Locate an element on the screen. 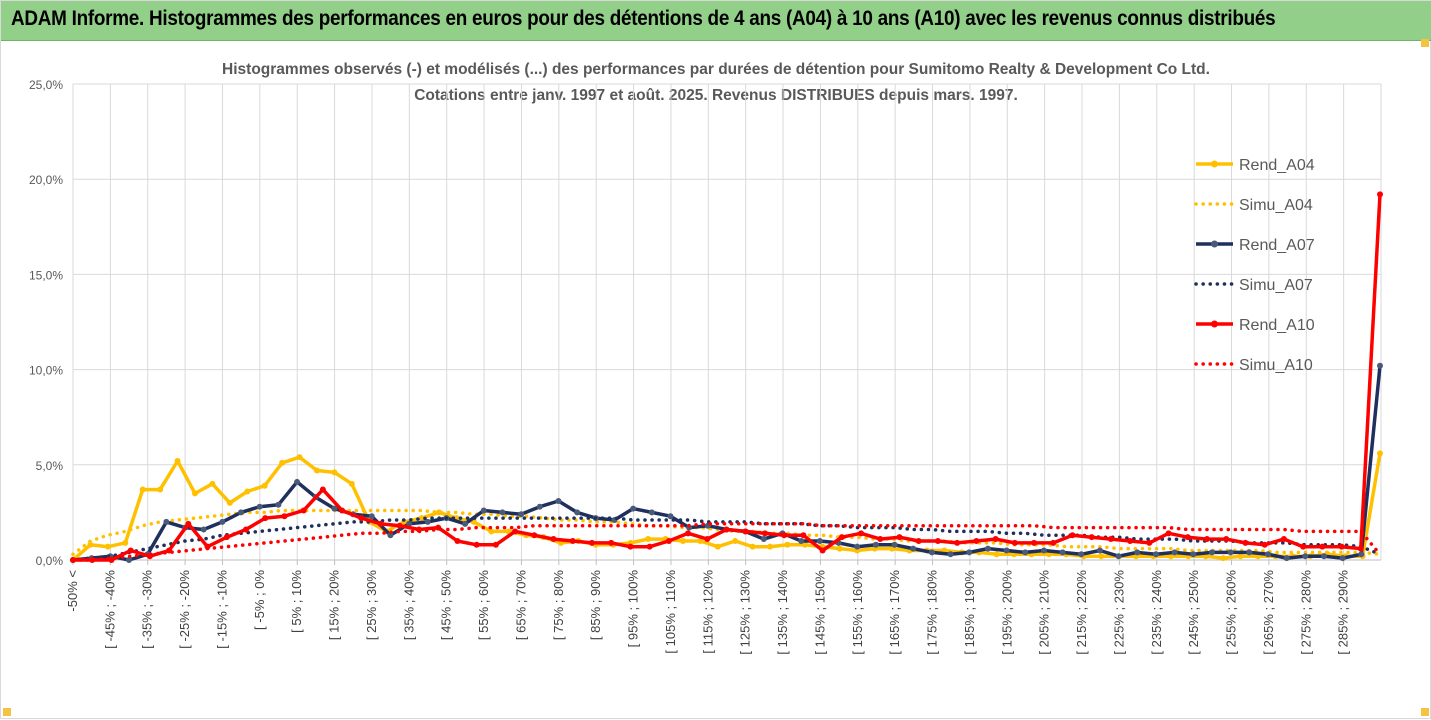  legend-item-simu-a10: Simu_A10 is located at coordinates (1253, 365).